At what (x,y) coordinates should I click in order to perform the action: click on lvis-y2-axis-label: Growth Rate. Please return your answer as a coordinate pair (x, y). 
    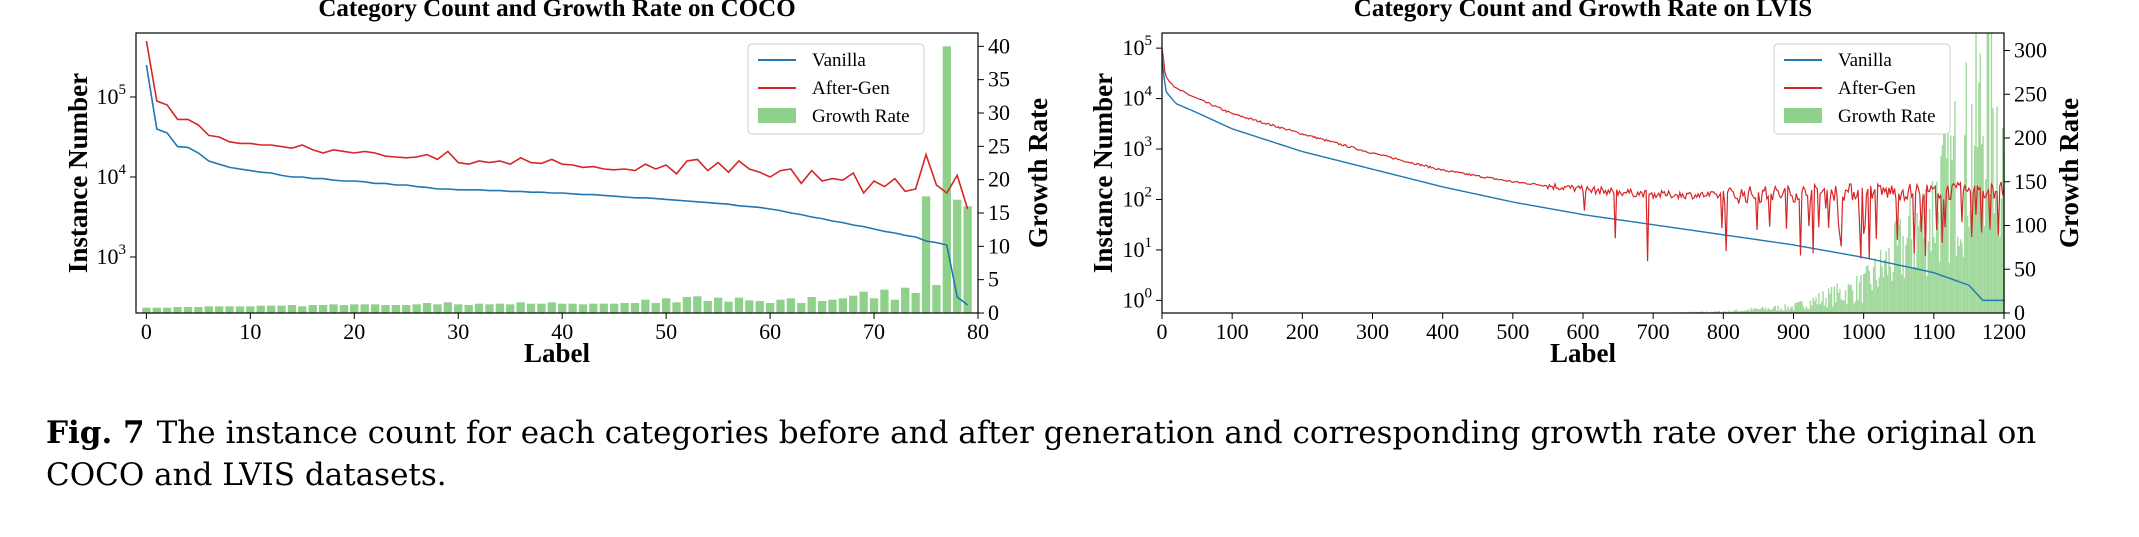
    Looking at the image, I should click on (2069, 173).